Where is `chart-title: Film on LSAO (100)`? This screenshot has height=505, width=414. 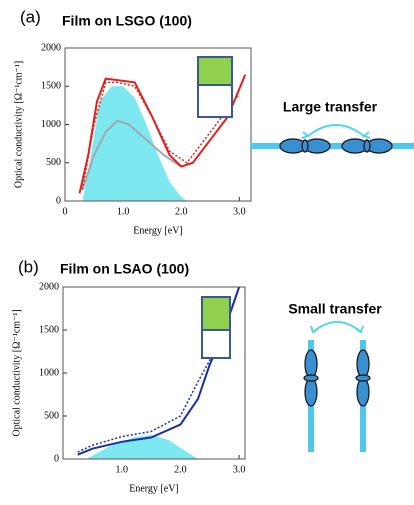
chart-title: Film on LSAO (100) is located at coordinates (124, 269).